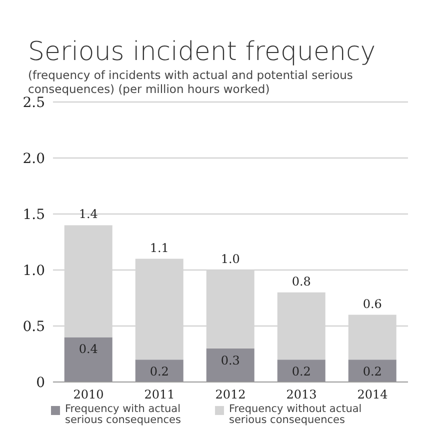  What do you see at coordinates (372, 303) in the screenshot?
I see `total-label: 0.6` at bounding box center [372, 303].